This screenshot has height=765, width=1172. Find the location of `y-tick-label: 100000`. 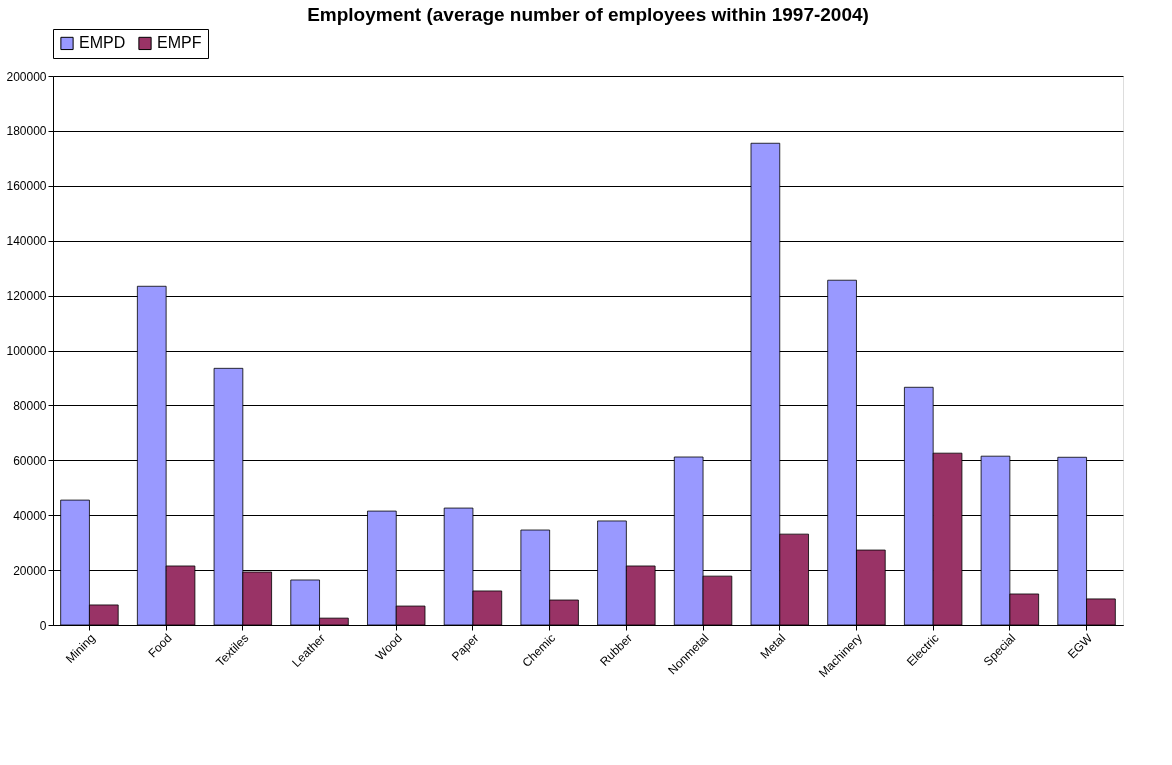

y-tick-label: 100000 is located at coordinates (26, 351).